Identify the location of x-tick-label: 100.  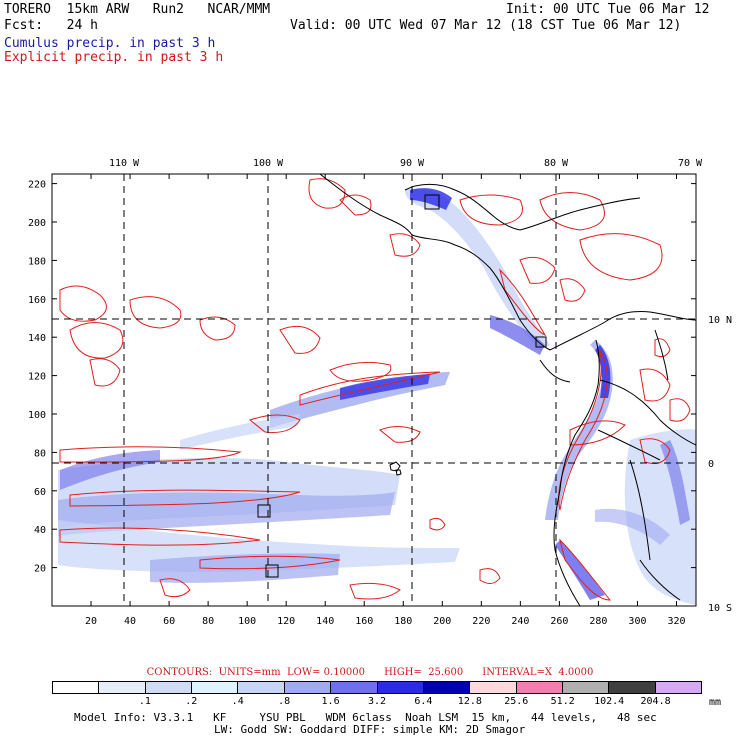
(247, 621).